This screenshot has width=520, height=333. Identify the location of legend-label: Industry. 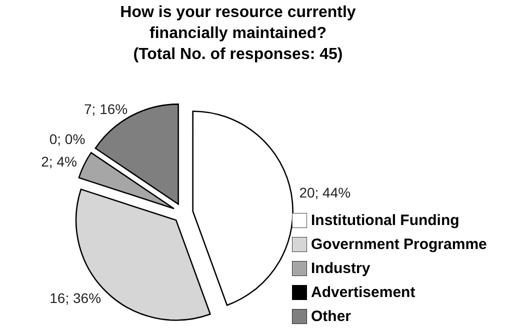
(340, 268).